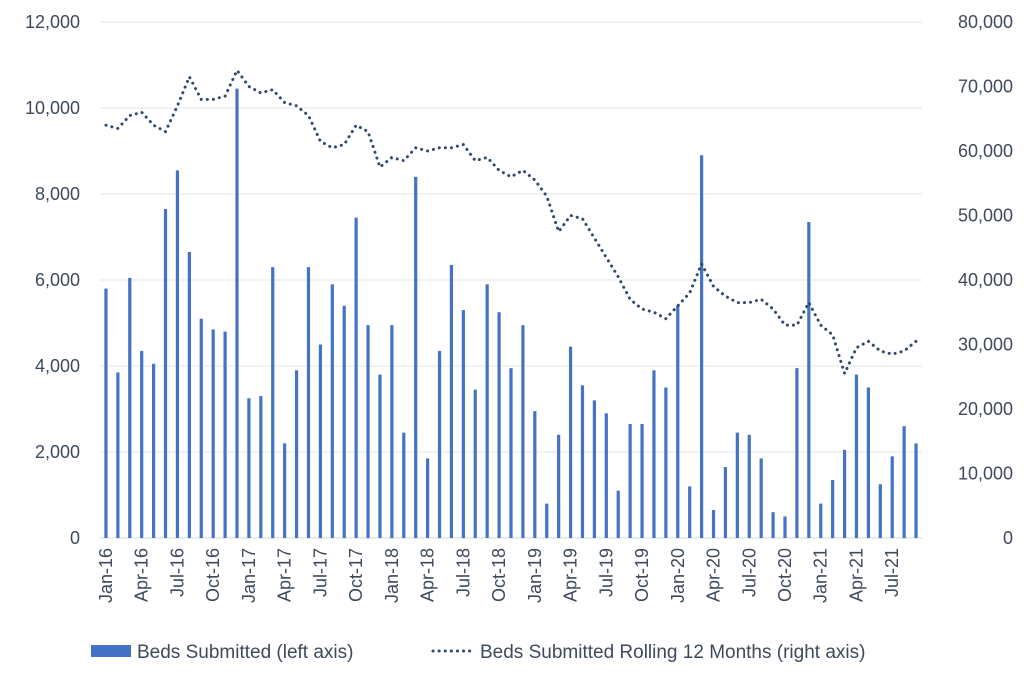  I want to click on x-axis-tick-label: Jan-20, so click(678, 575).